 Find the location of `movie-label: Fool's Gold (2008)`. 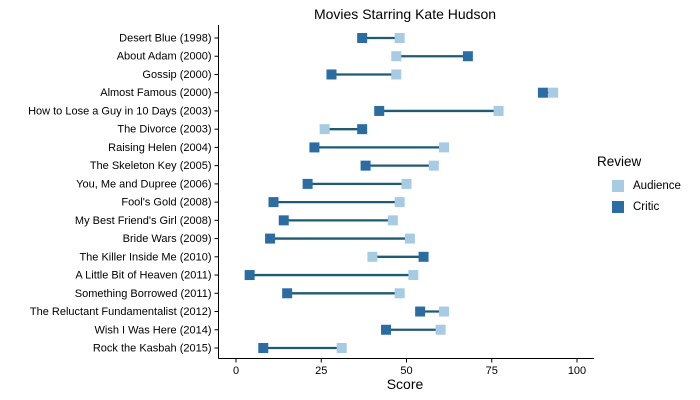

movie-label: Fool's Gold (2008) is located at coordinates (166, 203).